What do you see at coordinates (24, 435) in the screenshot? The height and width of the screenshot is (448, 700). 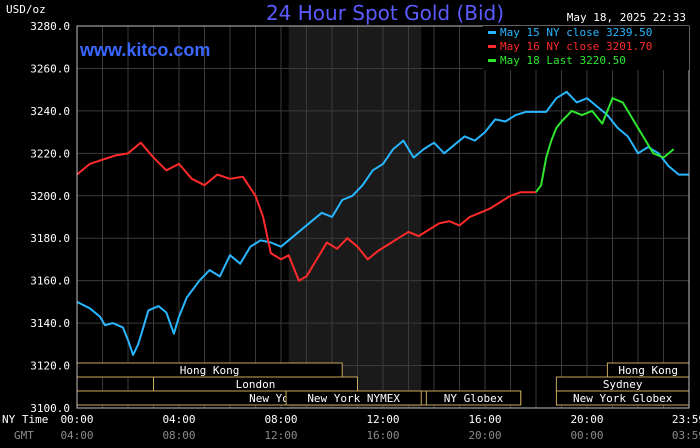 I see `gmt-label: GMT` at bounding box center [24, 435].